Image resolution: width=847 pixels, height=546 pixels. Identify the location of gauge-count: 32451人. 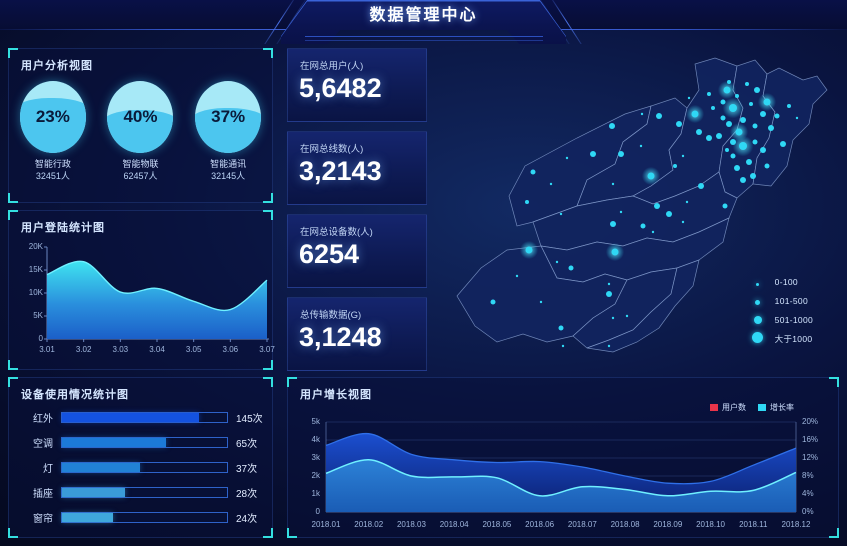
(52, 176).